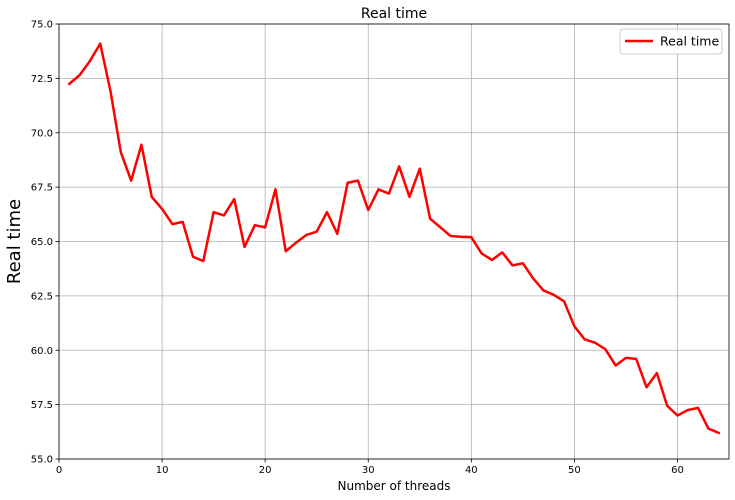  I want to click on y-tick-label: 67.5, so click(42, 188).